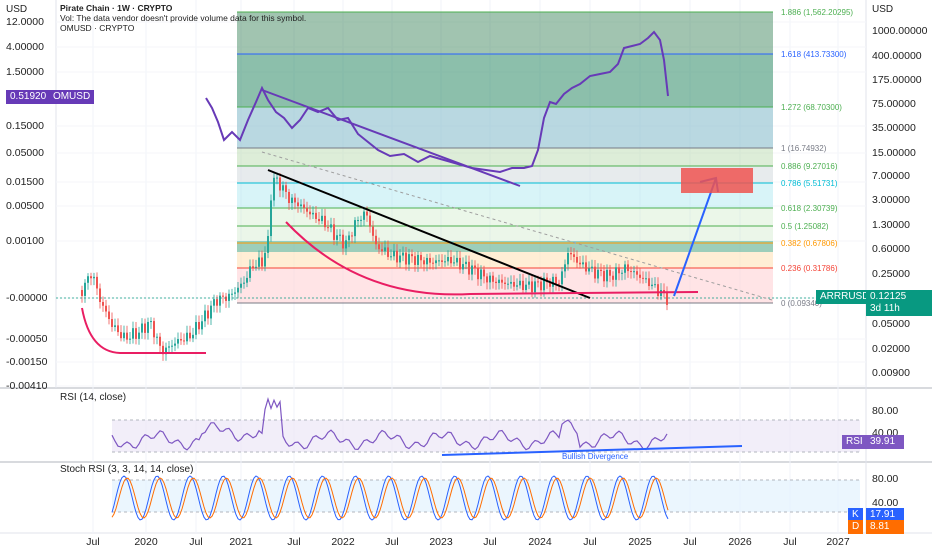 This screenshot has height=550, width=932. What do you see at coordinates (804, 148) in the screenshot?
I see `fib-level-label: 1 (16.74932)` at bounding box center [804, 148].